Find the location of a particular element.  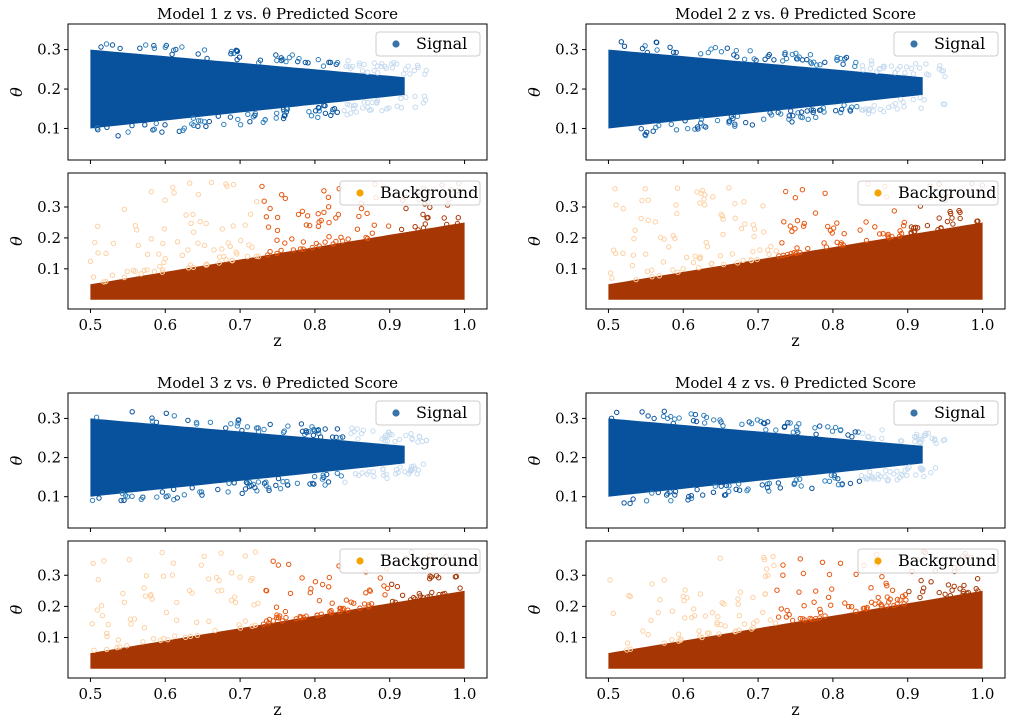

y-axis-label: θ is located at coordinates (16, 92).